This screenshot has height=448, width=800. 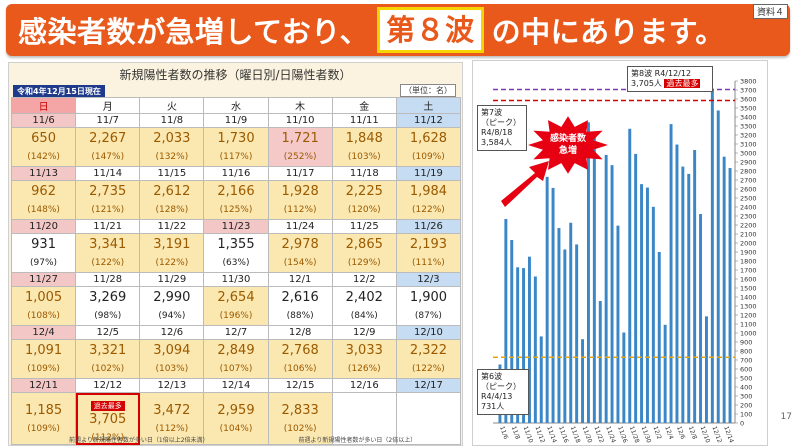 I want to click on case-count: 1,091, so click(x=43, y=350).